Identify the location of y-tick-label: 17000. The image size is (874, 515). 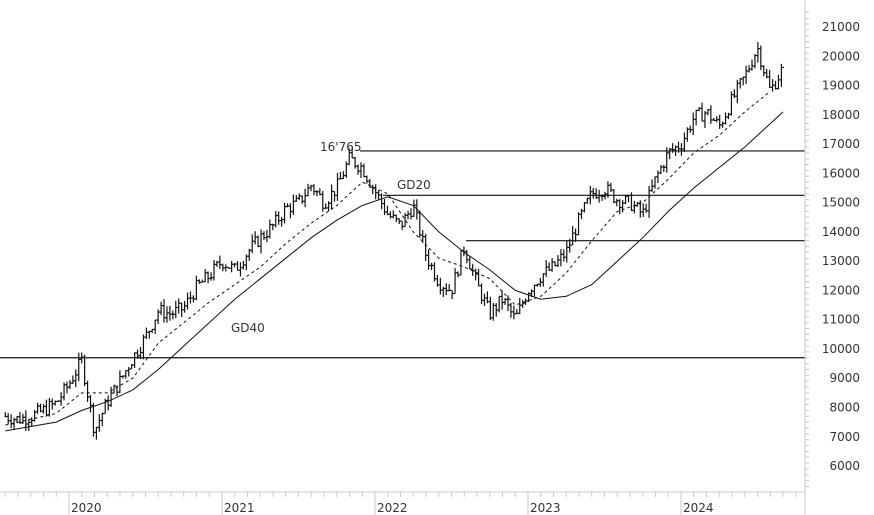
(841, 144).